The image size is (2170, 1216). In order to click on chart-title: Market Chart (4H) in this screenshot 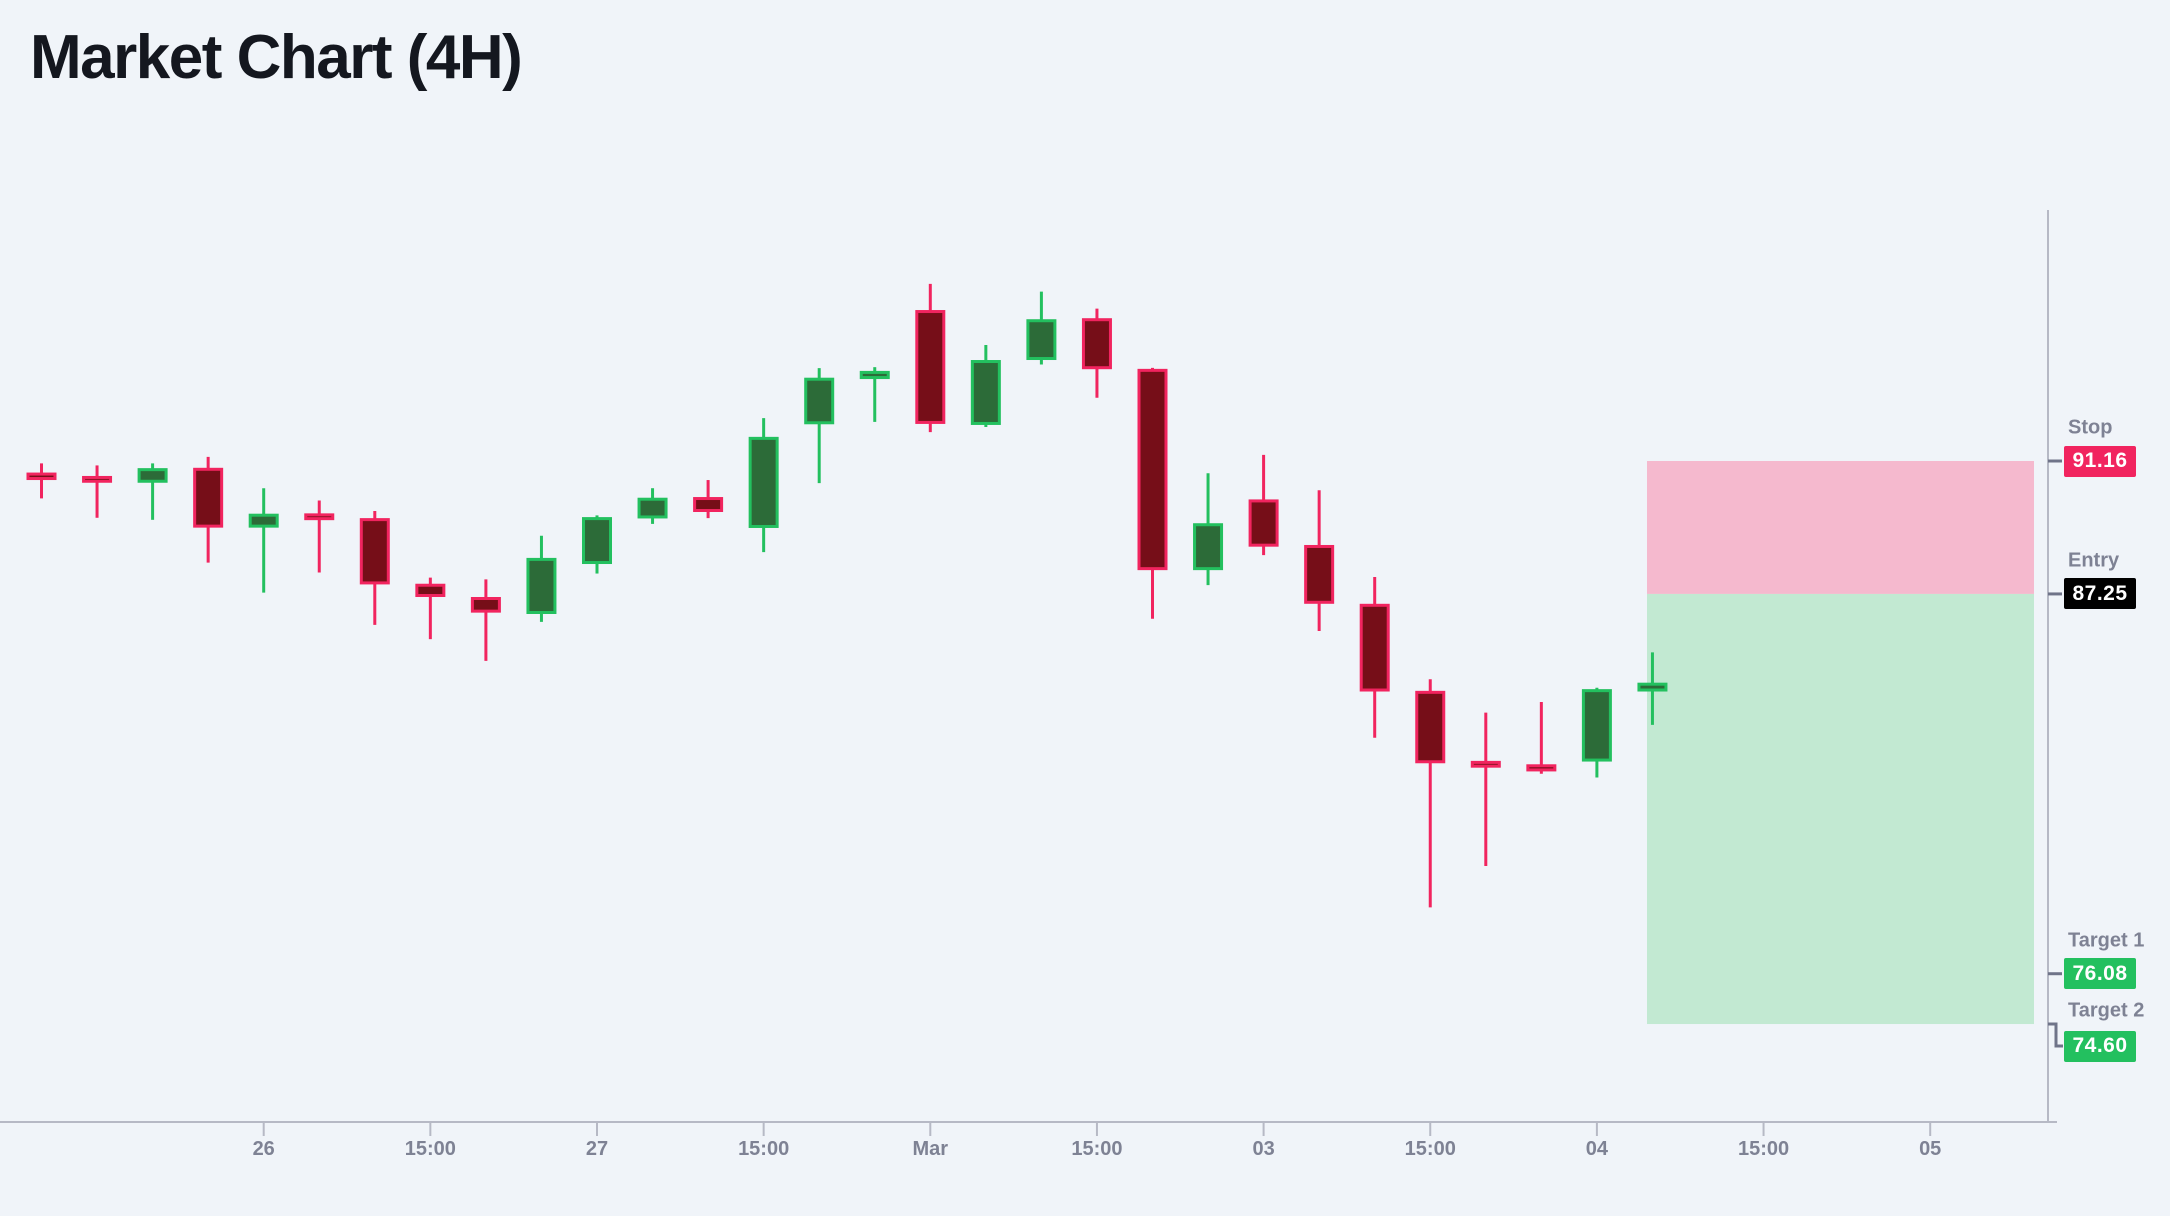, I will do `click(276, 57)`.